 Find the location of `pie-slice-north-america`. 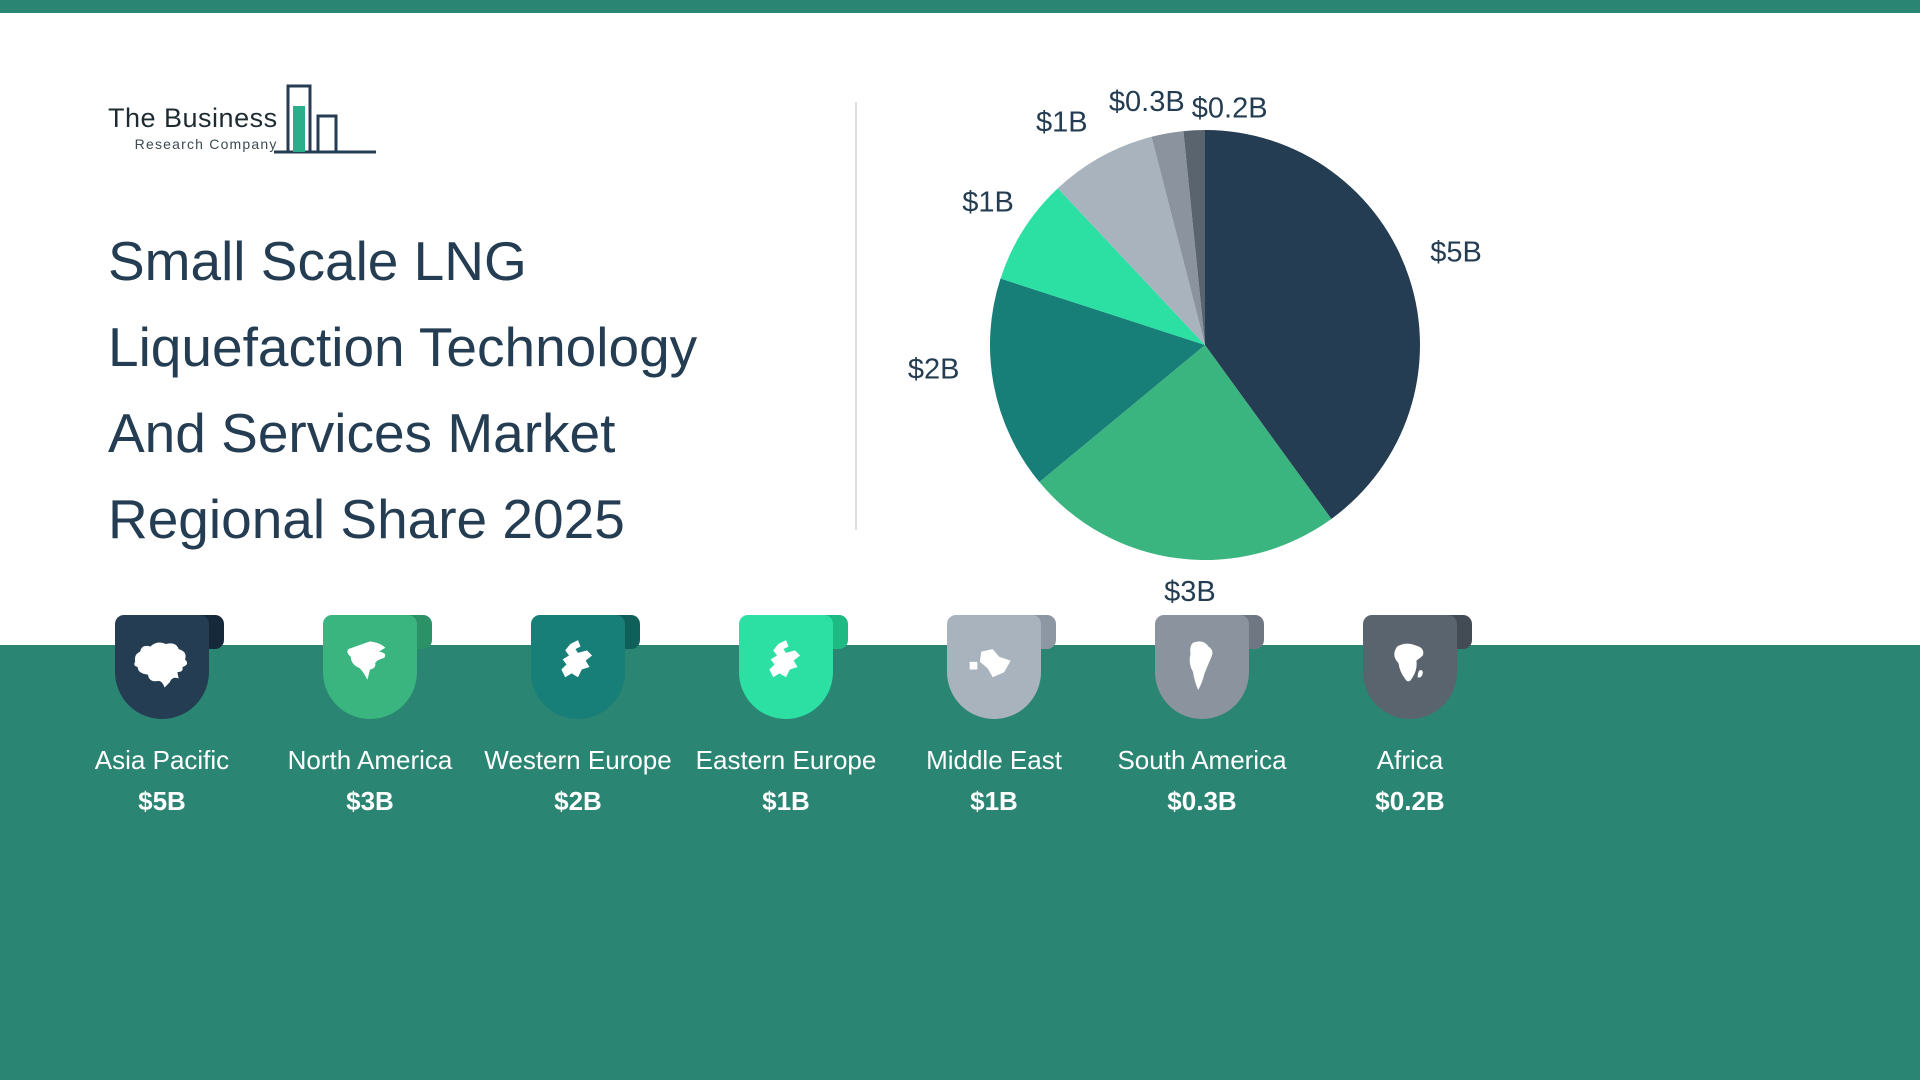

pie-slice-north-america is located at coordinates (1185, 453).